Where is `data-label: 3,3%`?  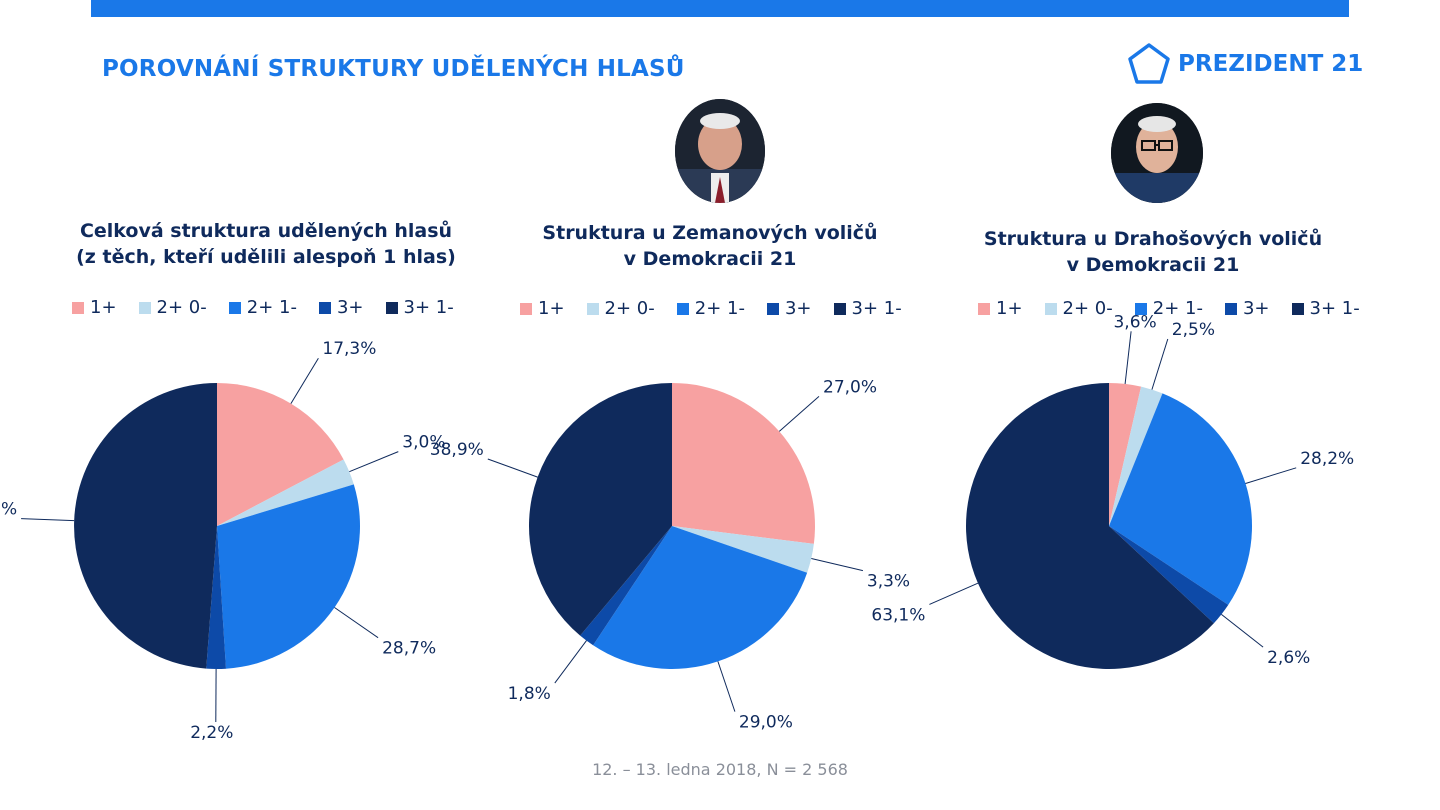 data-label: 3,3% is located at coordinates (888, 582).